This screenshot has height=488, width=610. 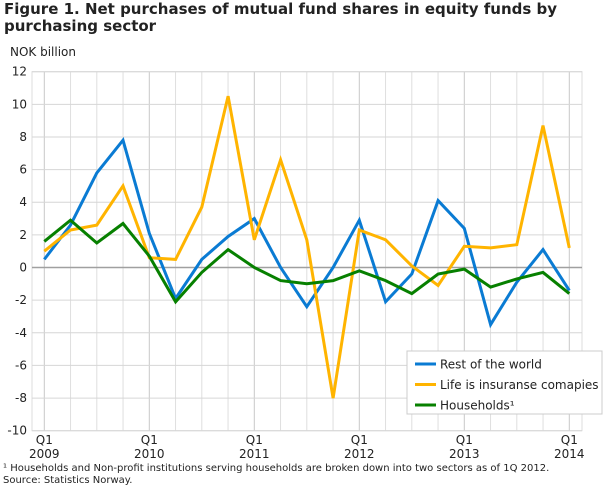 I want to click on x-tick-year: 2010, so click(x=149, y=454).